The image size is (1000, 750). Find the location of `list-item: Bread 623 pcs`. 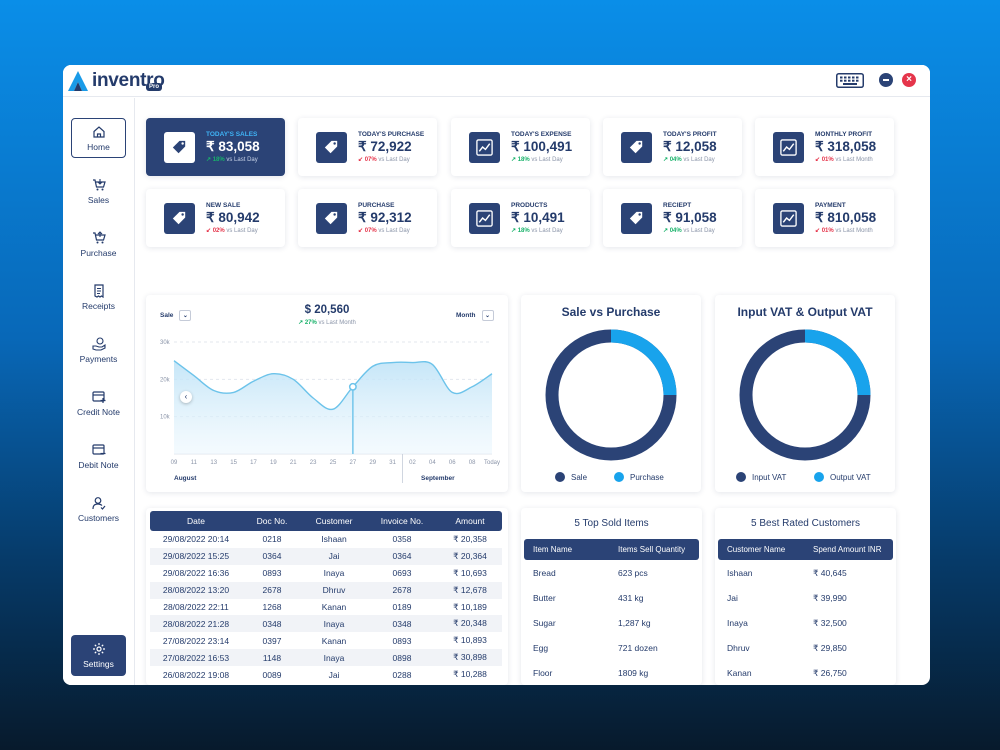

list-item: Bread 623 pcs is located at coordinates (611, 572).